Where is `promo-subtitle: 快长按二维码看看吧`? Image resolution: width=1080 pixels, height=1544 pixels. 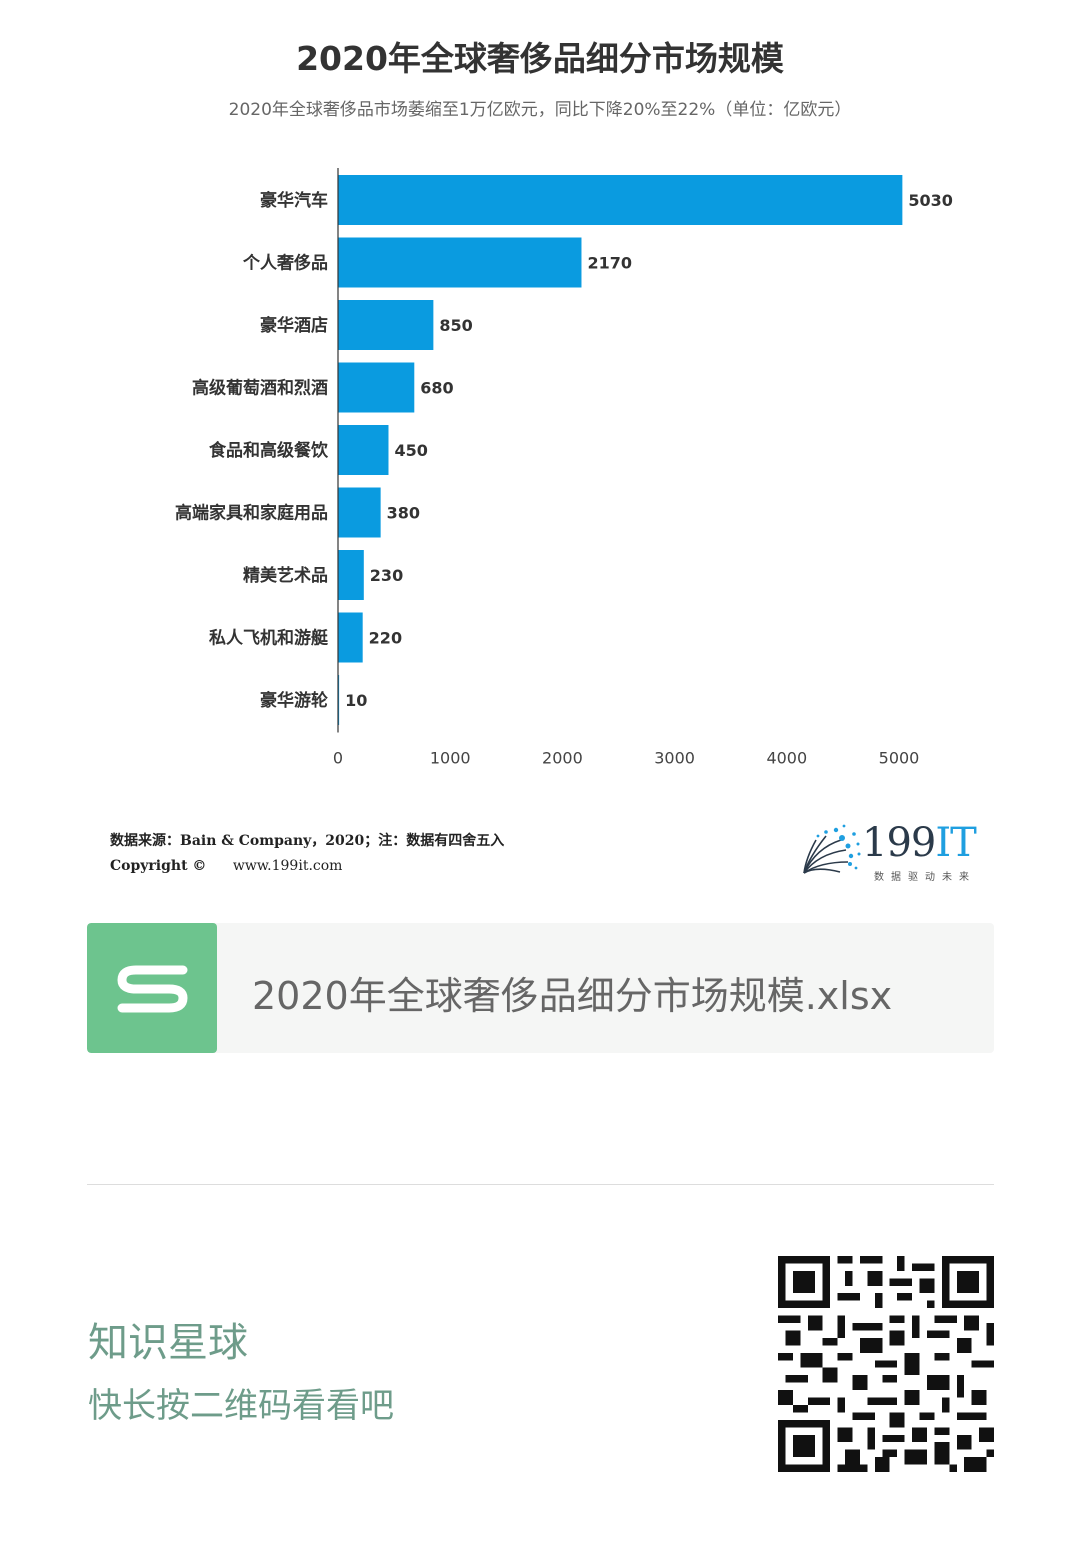
promo-subtitle: 快长按二维码看看吧 is located at coordinates (241, 1406).